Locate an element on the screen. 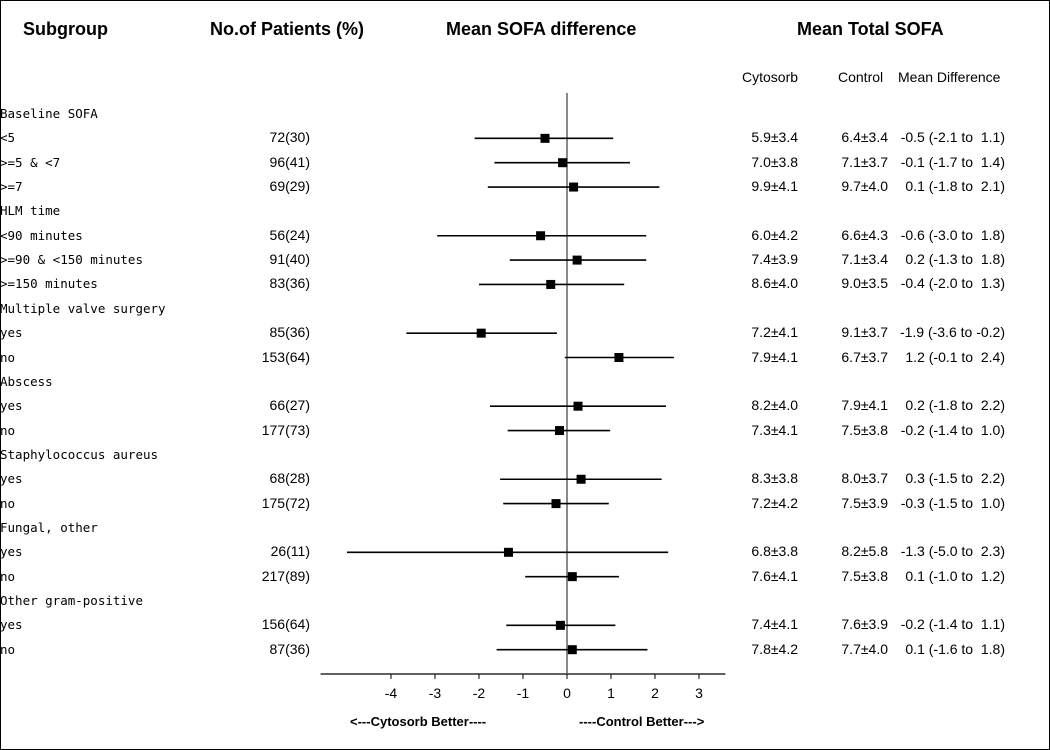 This screenshot has width=1050, height=750. row-mean-difference: 0.1 (-1.6 to 1.8) is located at coordinates (953, 648).